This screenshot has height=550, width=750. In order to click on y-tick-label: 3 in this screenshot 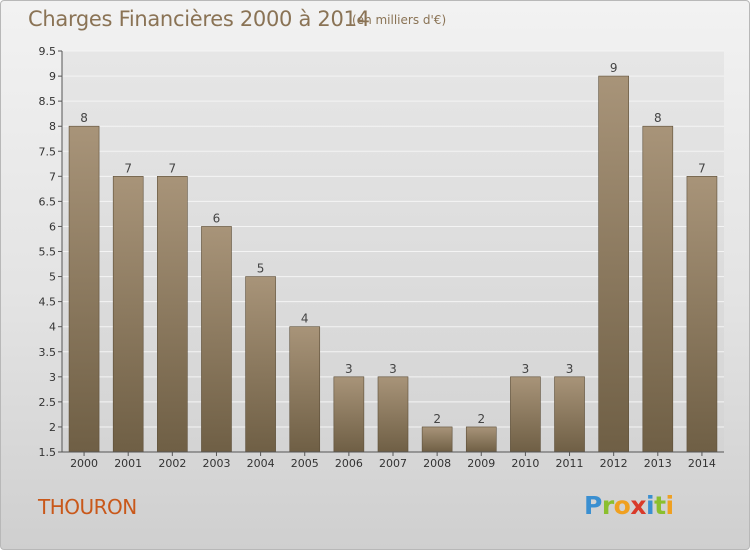, I will do `click(52, 377)`.